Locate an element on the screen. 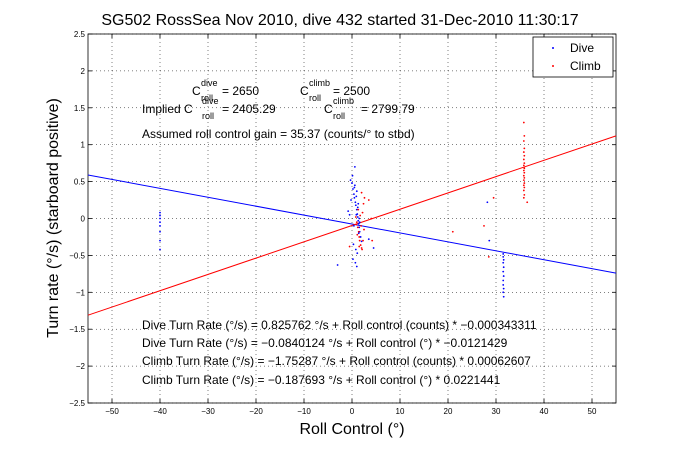  c-dive-sub: roll is located at coordinates (207, 98).